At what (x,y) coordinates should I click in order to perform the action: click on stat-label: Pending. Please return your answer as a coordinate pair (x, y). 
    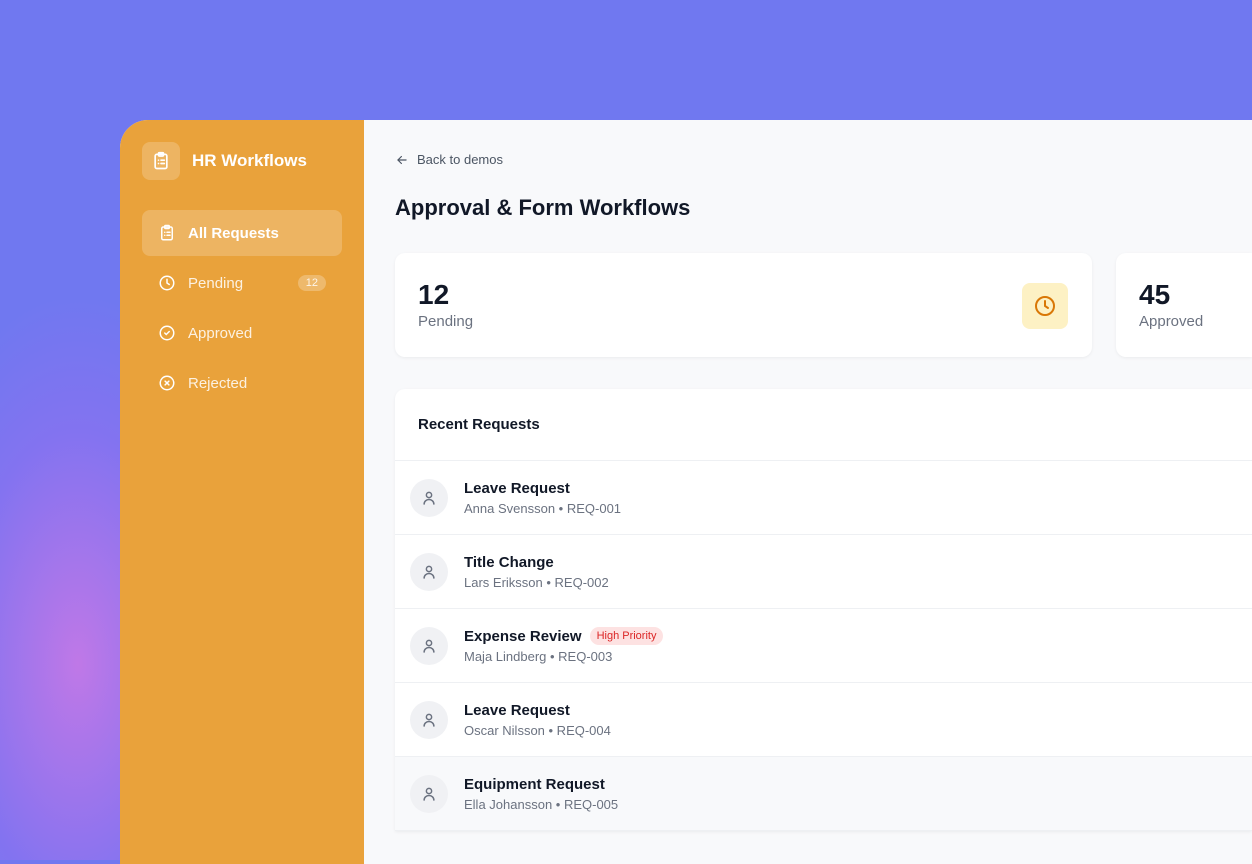
    Looking at the image, I should click on (446, 321).